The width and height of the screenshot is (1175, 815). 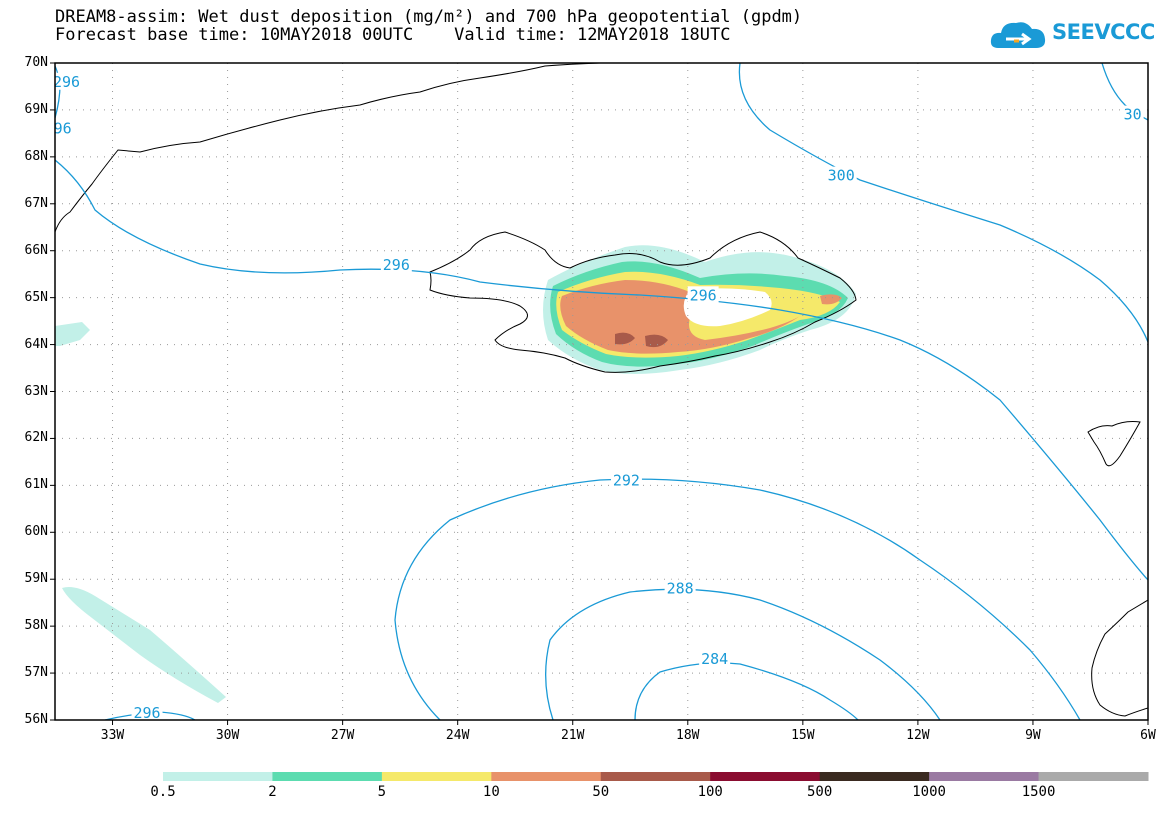 I want to click on dust-patch-west, so click(x=72, y=334).